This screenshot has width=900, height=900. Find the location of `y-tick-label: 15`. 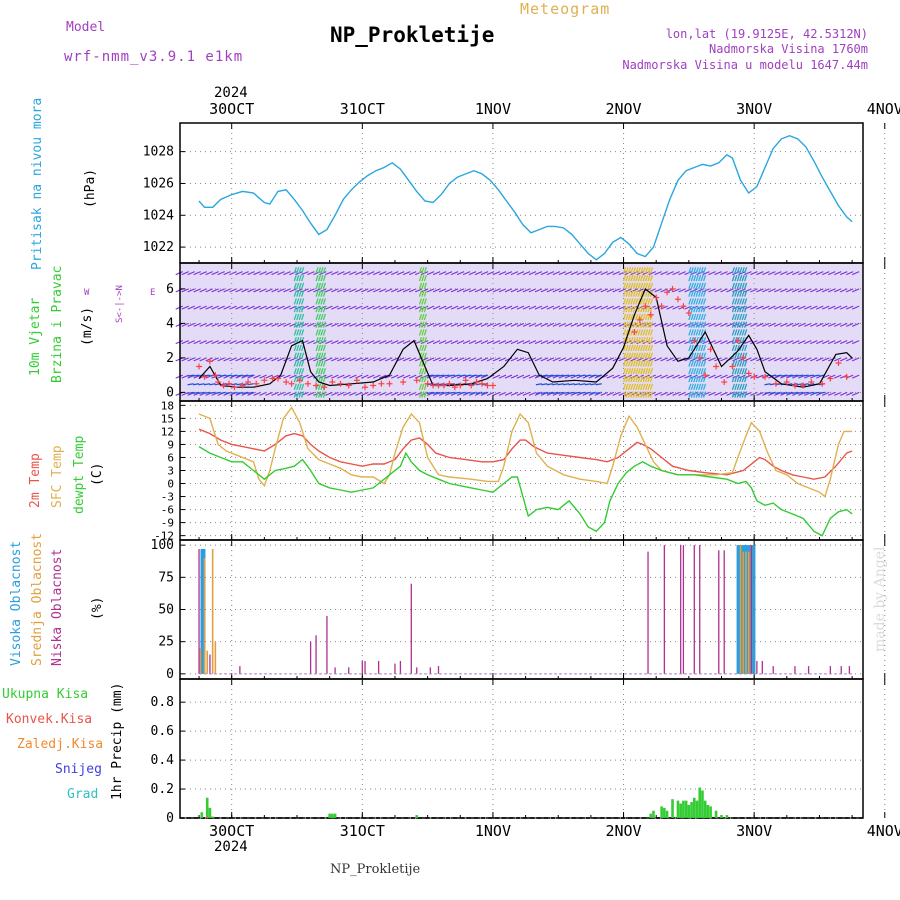

y-tick-label: 15 is located at coordinates (167, 418).